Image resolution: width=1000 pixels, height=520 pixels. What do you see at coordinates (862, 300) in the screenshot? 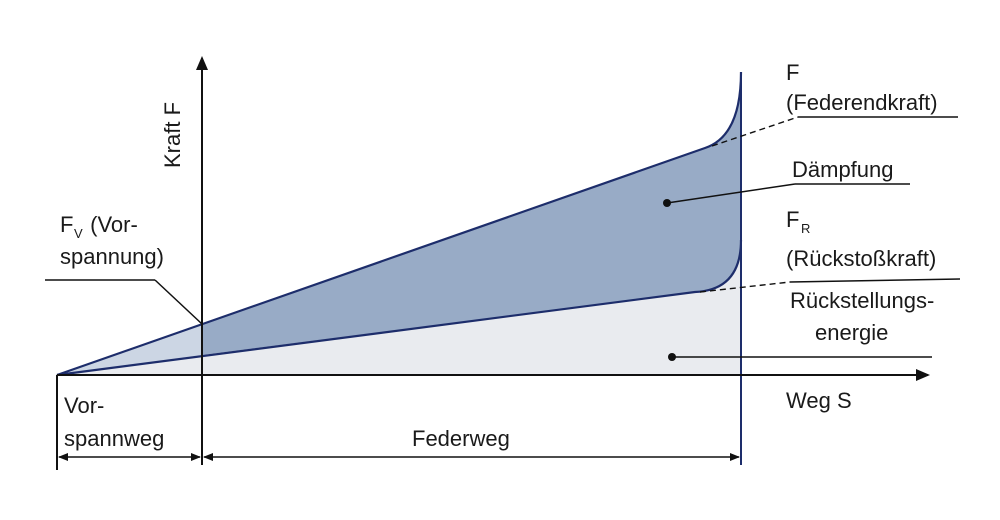
I see `rueckstellungsenergie-line1: Rückstellungs-` at bounding box center [862, 300].